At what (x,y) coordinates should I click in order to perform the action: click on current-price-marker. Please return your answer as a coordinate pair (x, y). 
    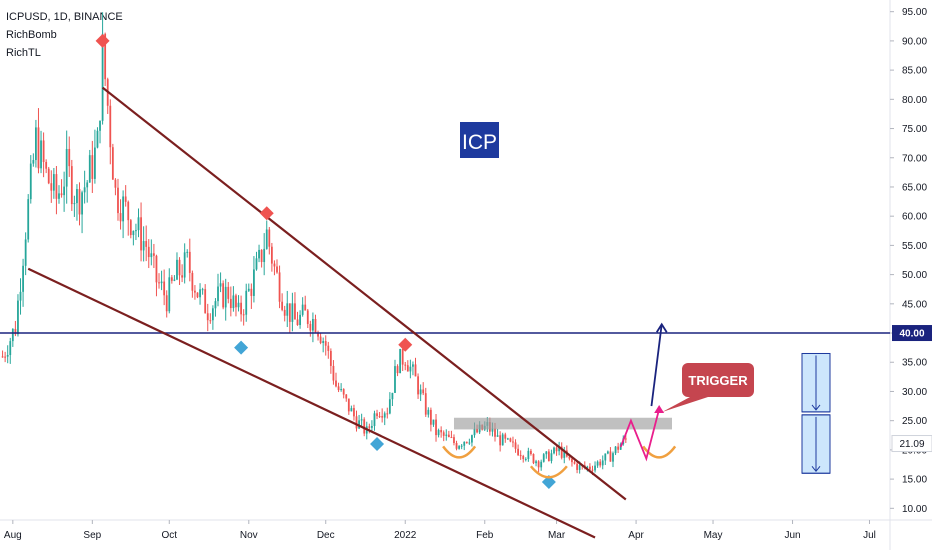
    Looking at the image, I should click on (911, 444).